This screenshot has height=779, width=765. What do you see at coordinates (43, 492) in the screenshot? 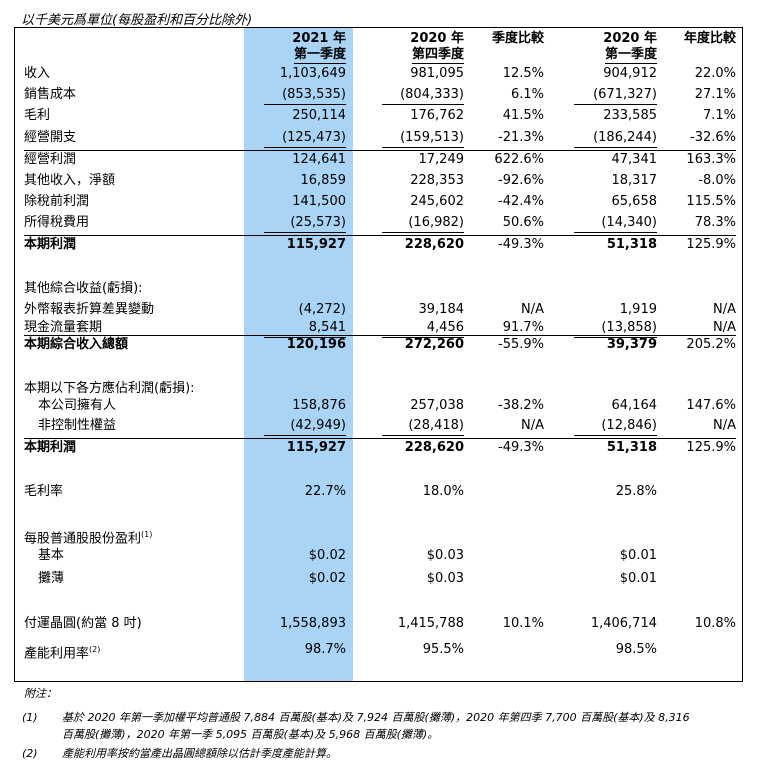
I see `row-label: 毛利率` at bounding box center [43, 492].